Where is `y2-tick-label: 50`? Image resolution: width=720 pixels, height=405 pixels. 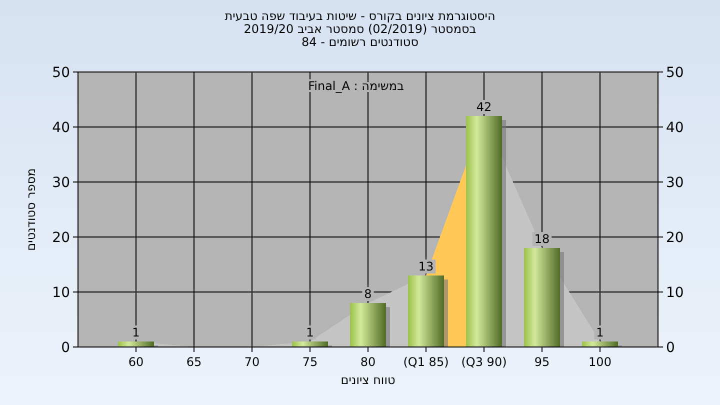
y2-tick-label: 50 is located at coordinates (675, 73).